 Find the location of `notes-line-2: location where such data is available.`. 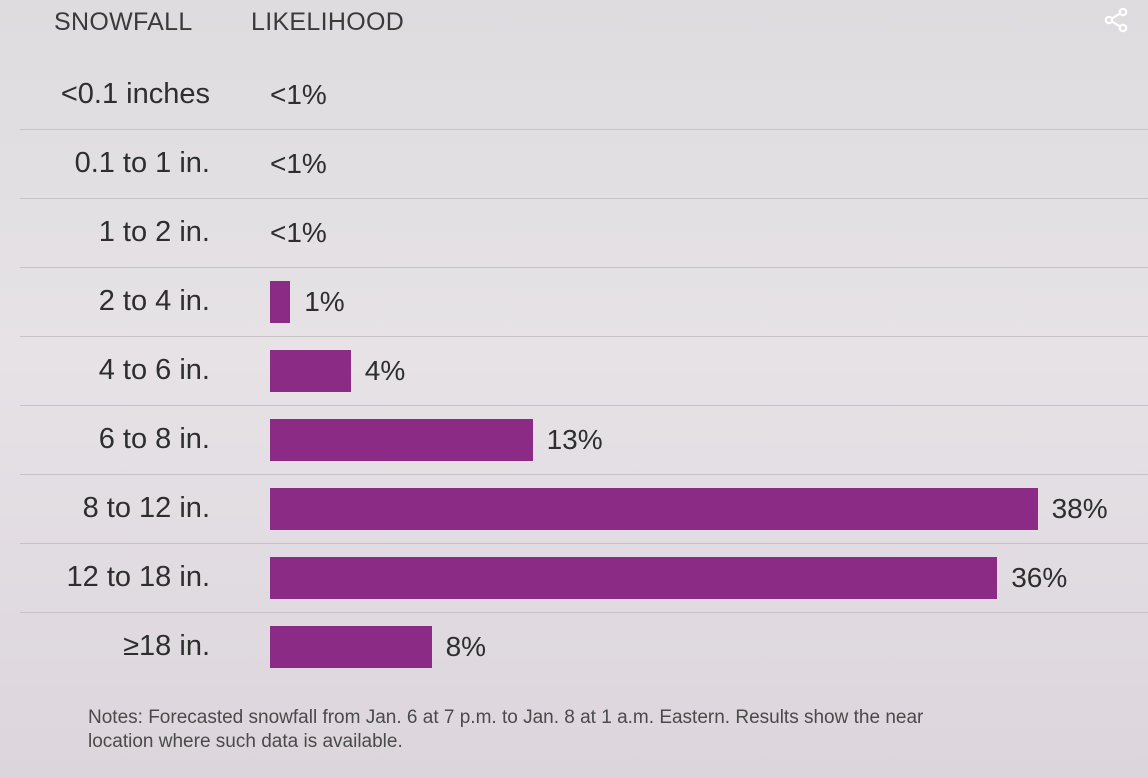

notes-line-2: location where such data is available. is located at coordinates (245, 741).